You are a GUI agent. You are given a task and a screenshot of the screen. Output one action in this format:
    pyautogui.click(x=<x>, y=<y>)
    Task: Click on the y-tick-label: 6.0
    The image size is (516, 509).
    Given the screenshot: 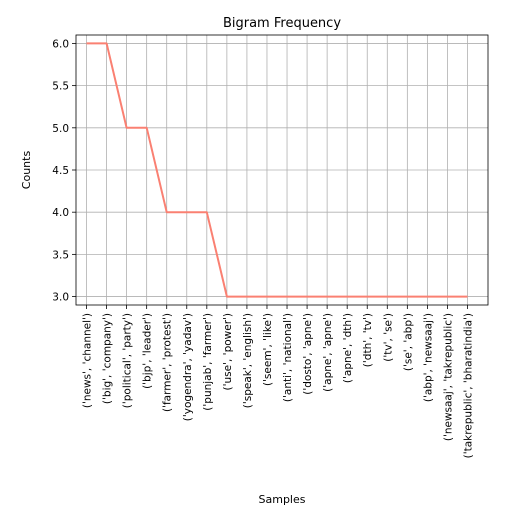 What is the action you would take?
    pyautogui.click(x=60, y=44)
    